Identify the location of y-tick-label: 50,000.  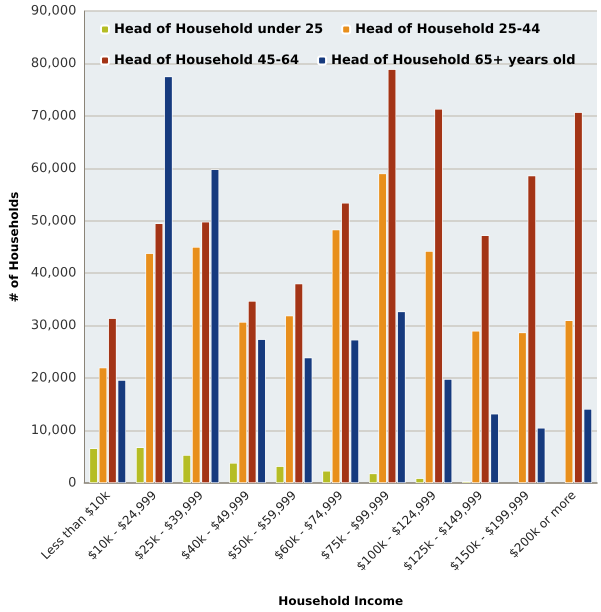
(53, 220).